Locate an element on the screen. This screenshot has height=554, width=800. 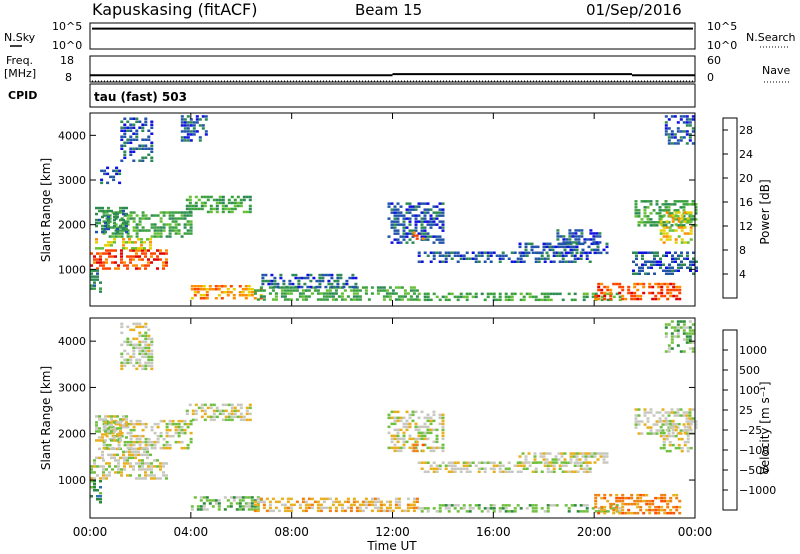
station-title: Kapuskasing (fitACF) is located at coordinates (174, 9).